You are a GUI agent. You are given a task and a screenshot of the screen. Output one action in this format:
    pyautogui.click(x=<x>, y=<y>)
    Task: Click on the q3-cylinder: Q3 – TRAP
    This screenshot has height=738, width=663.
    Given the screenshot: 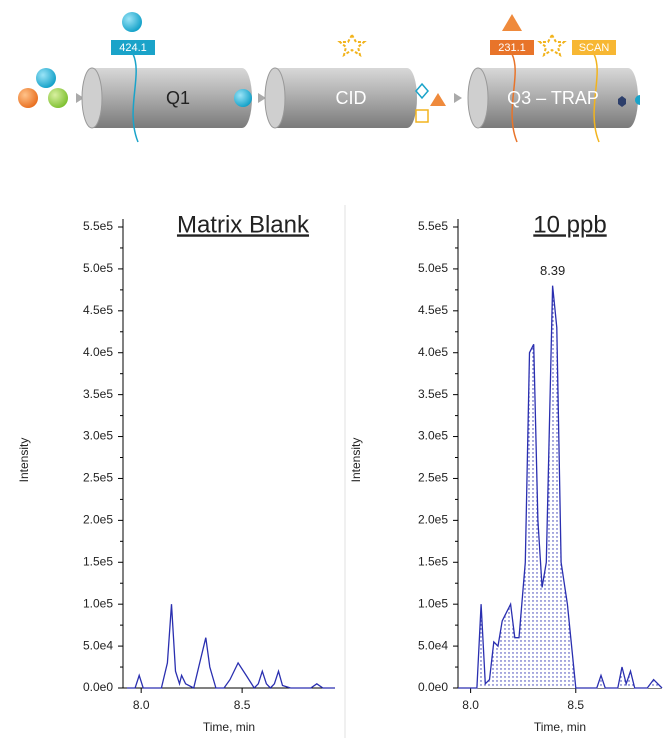 What is the action you would take?
    pyautogui.click(x=552, y=98)
    